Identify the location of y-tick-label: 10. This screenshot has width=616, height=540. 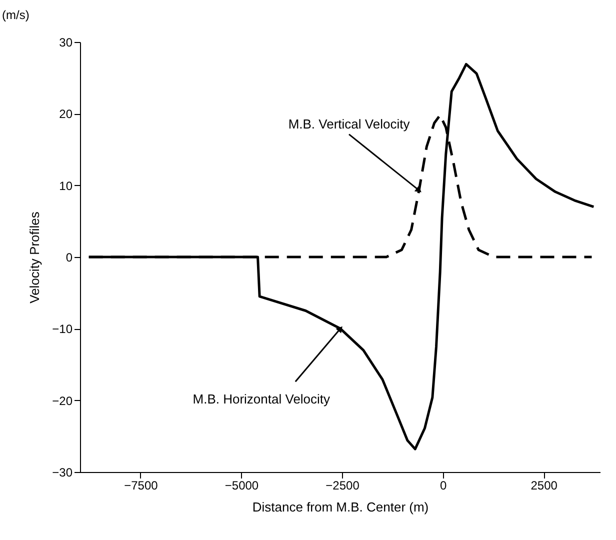
(66, 185).